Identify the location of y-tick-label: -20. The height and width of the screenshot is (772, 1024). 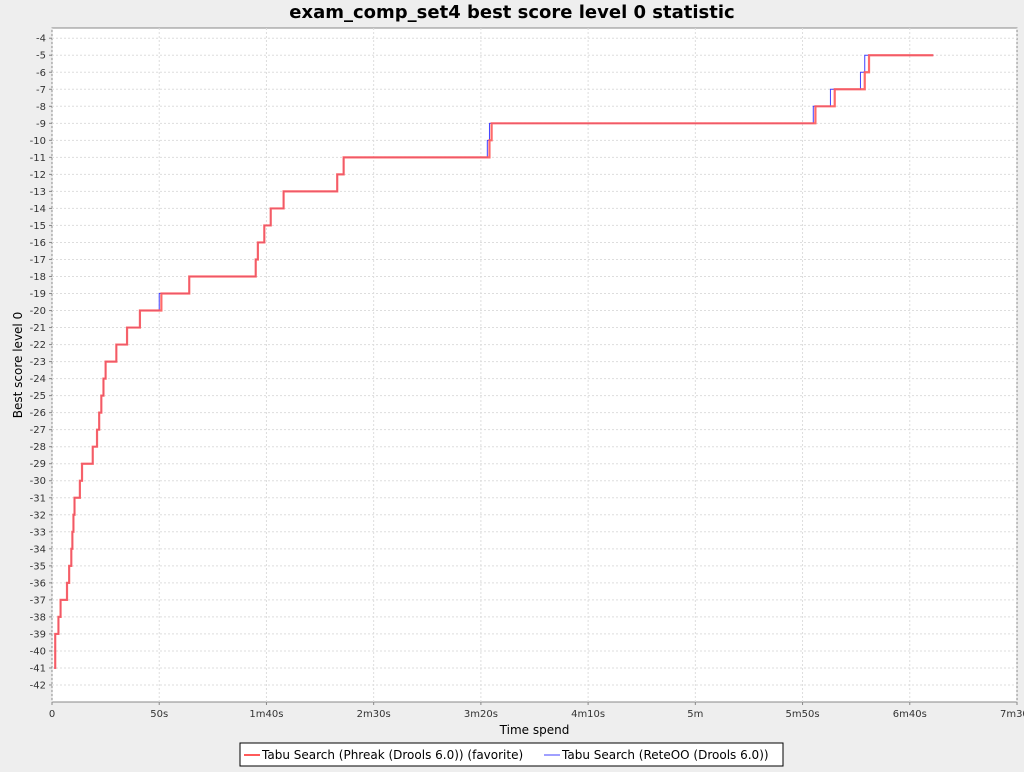
(38, 311).